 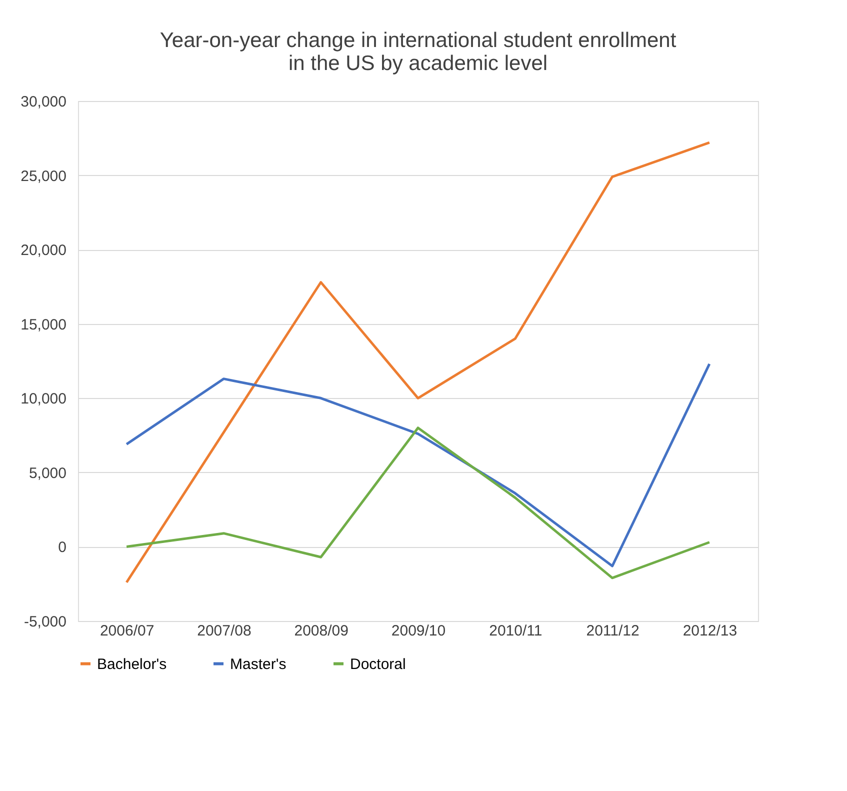 I want to click on legend-label: Bachelor's, so click(x=132, y=664).